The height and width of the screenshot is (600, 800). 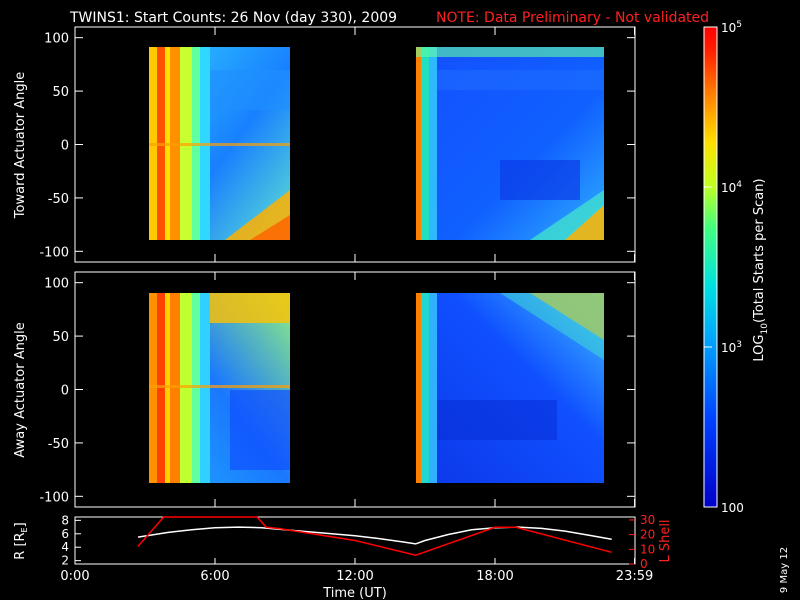 I want to click on x-axis-ticks: 0:00 6:00 12:00 18:00 23:59, so click(x=356, y=571).